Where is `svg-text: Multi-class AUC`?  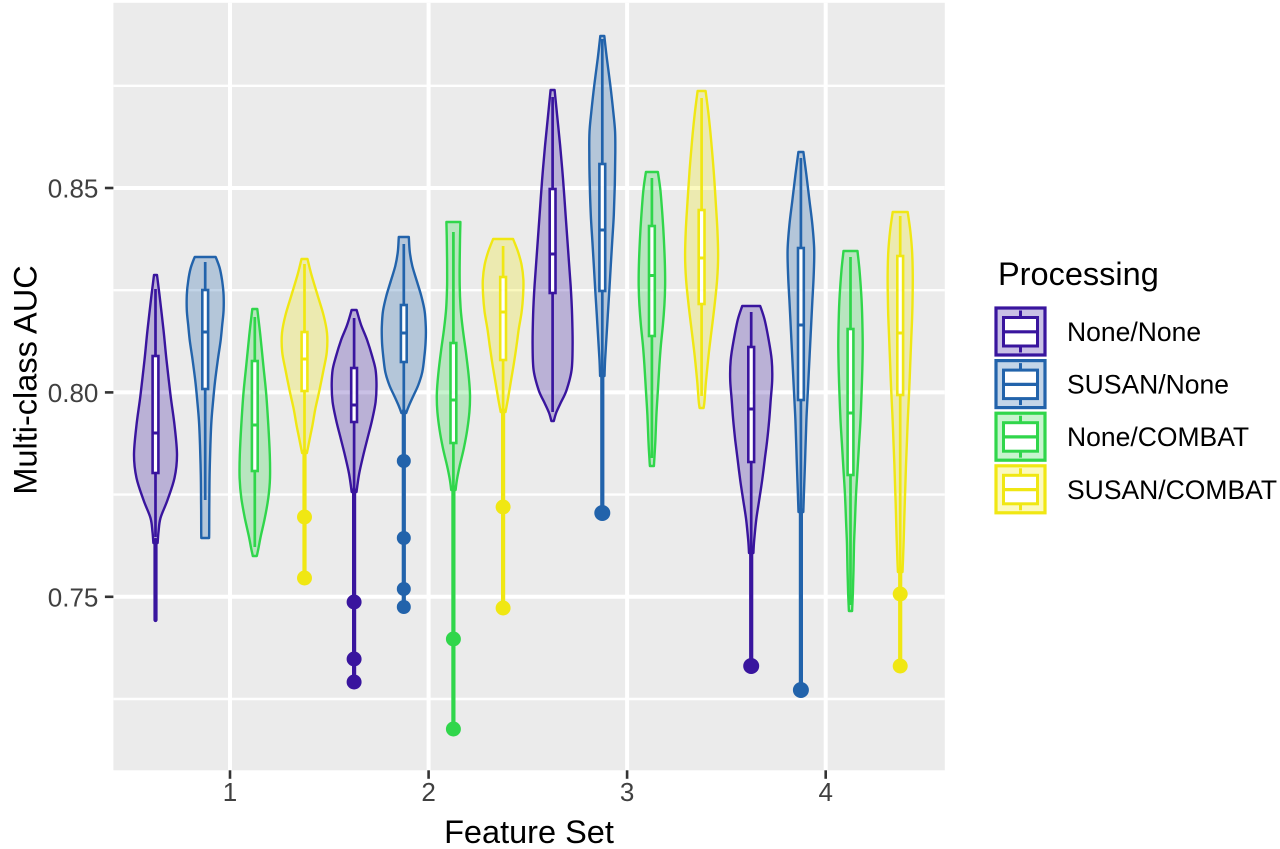
svg-text: Multi-class AUC is located at coordinates (26, 379).